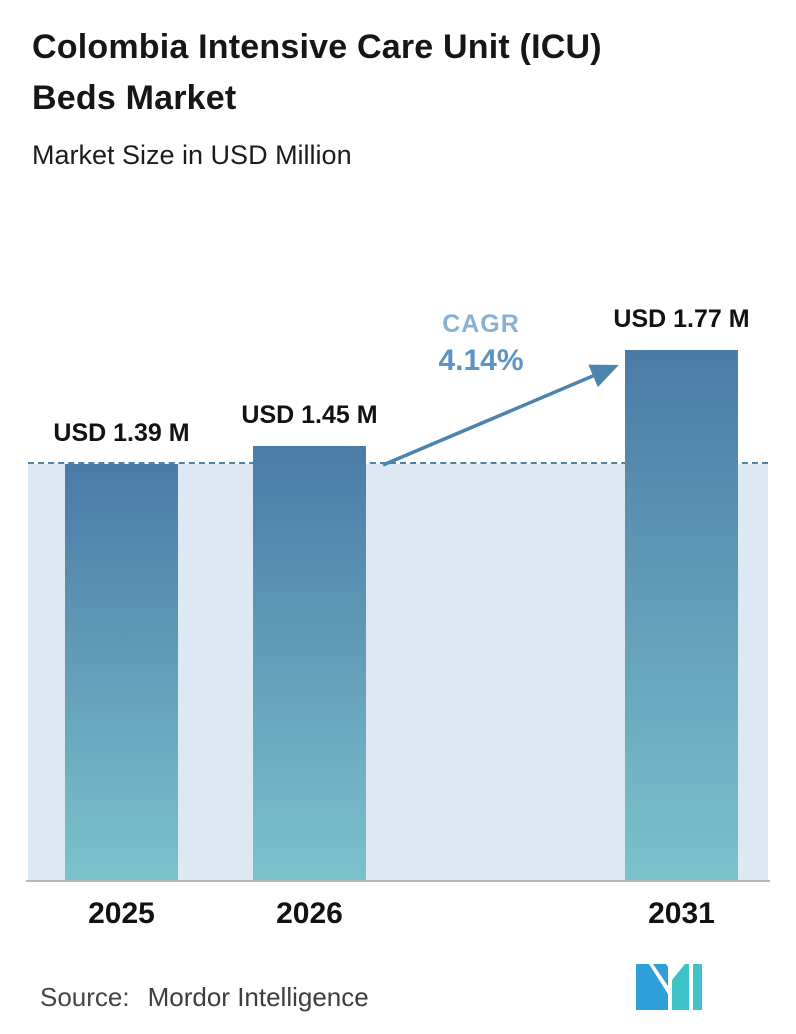 The image size is (796, 1034). Describe the element at coordinates (481, 360) in the screenshot. I see `cagr-value: 4.14%` at that location.